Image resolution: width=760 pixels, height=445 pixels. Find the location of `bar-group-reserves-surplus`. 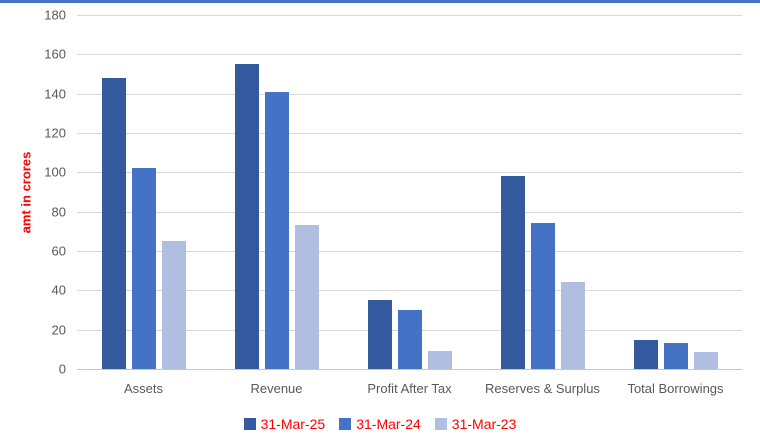

bar-group-reserves-surplus is located at coordinates (542, 192).